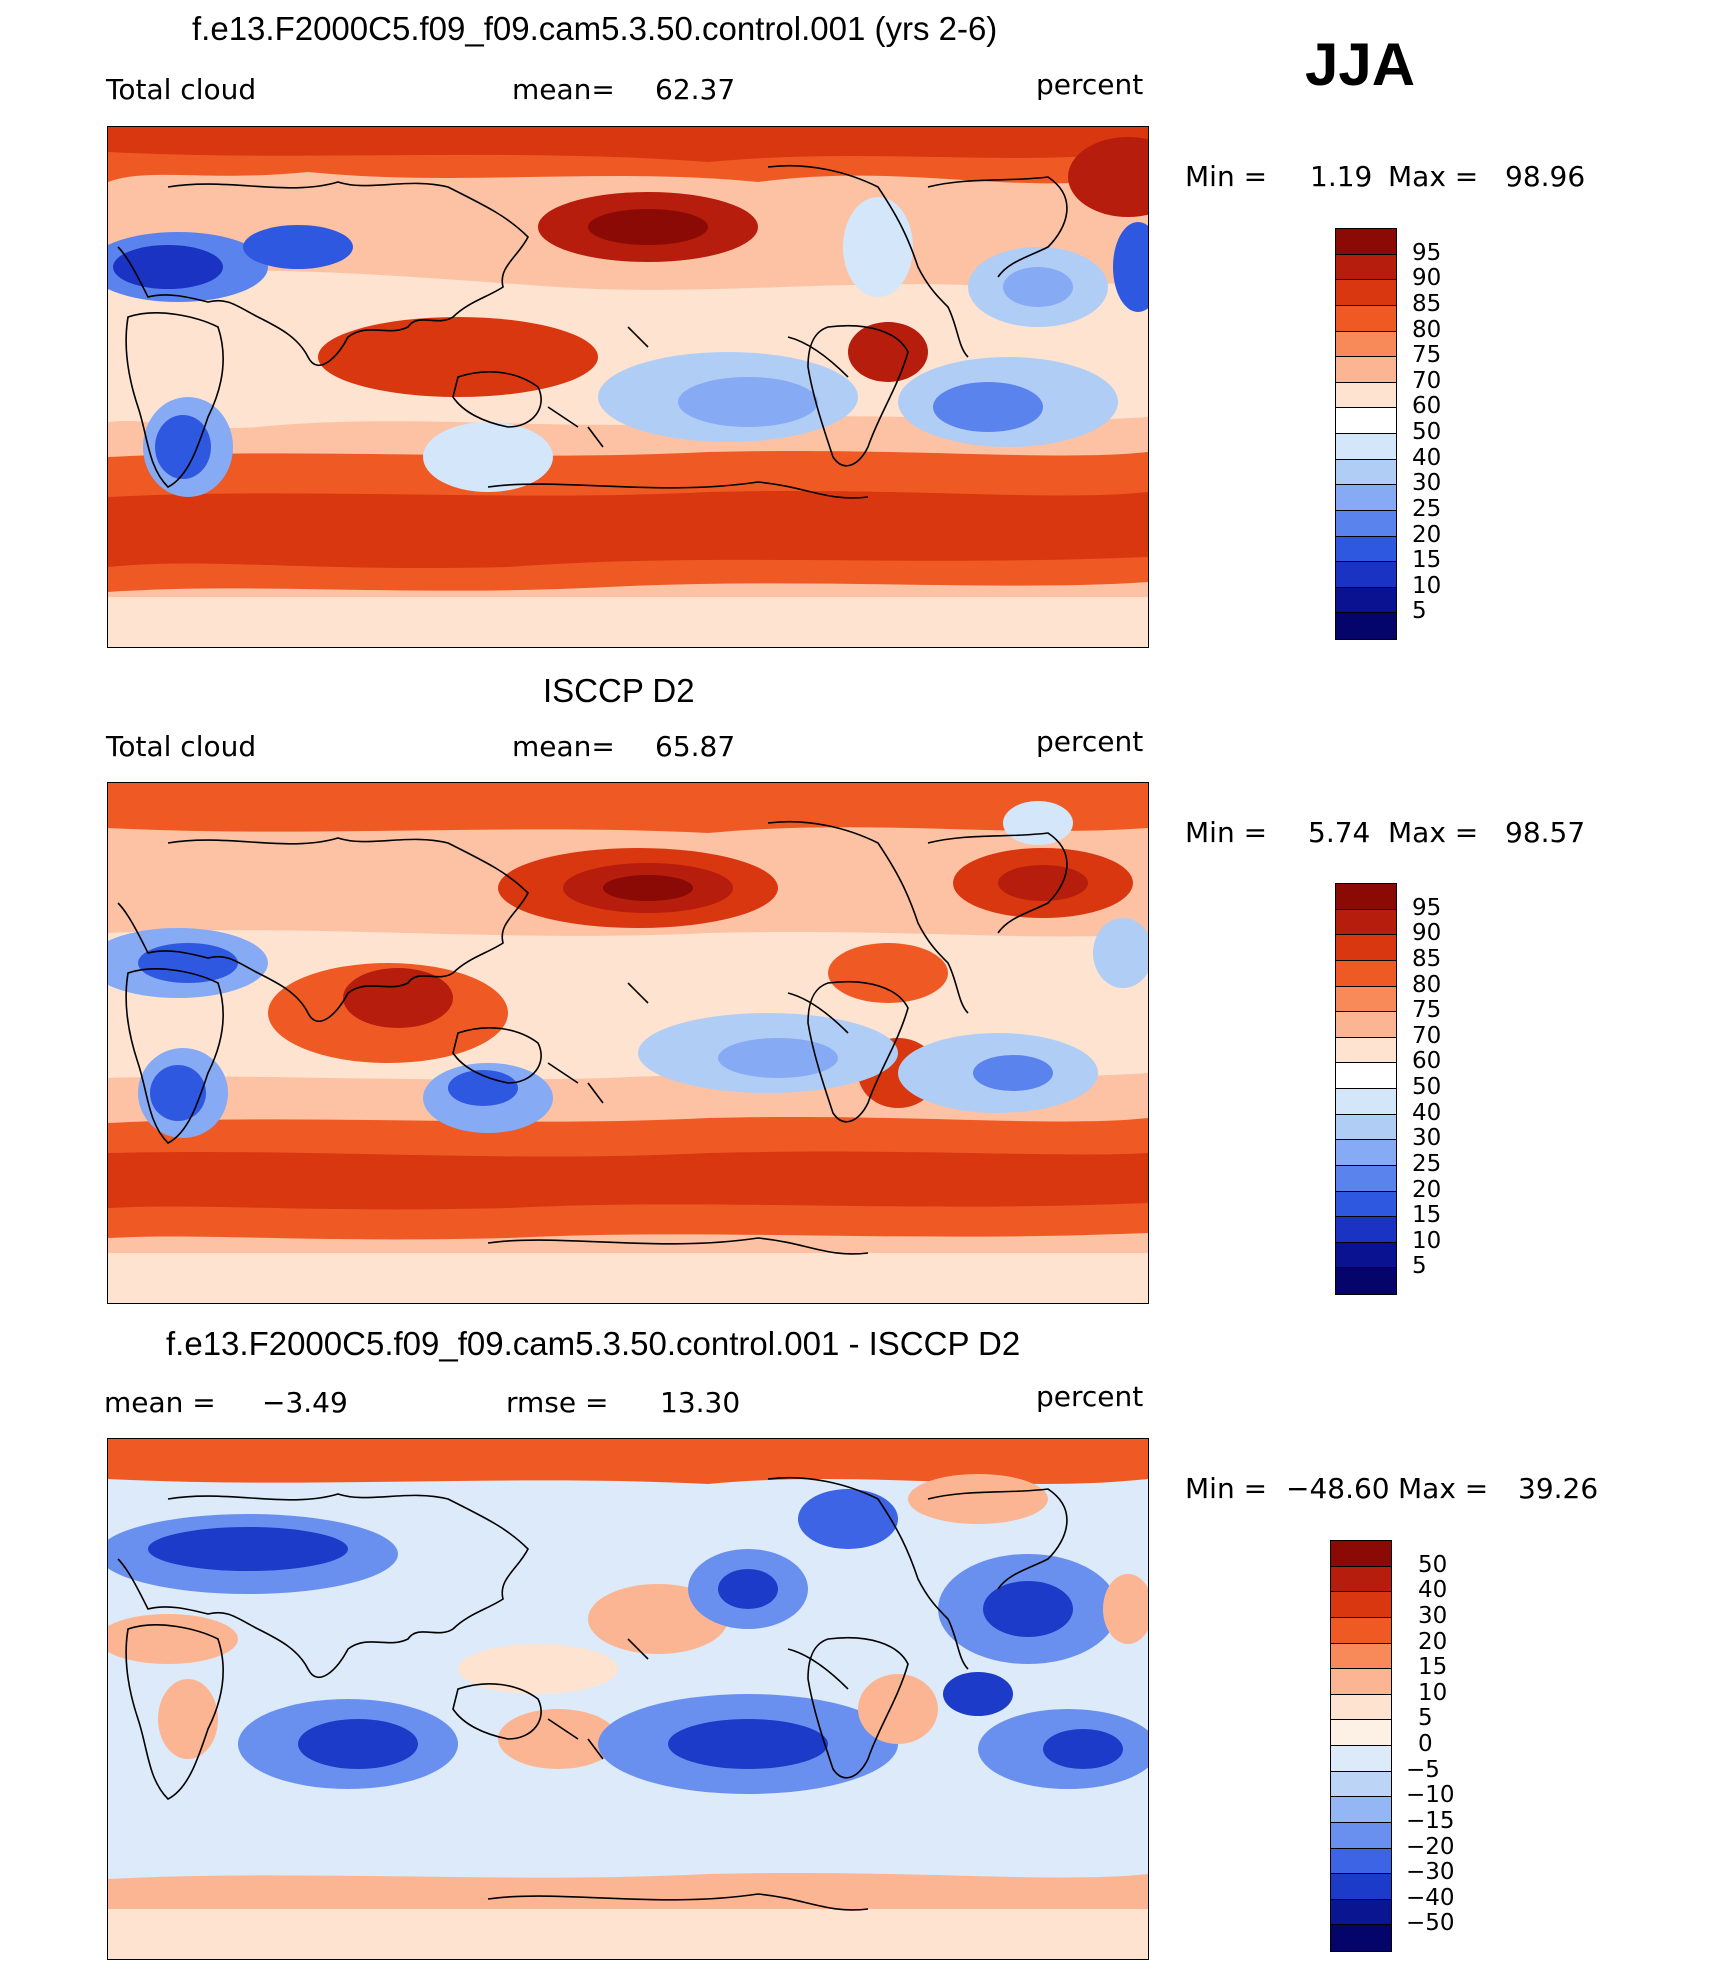 The height and width of the screenshot is (1963, 1710). Describe the element at coordinates (1425, 1744) in the screenshot. I see `colorbar-tick-label: 0` at that location.